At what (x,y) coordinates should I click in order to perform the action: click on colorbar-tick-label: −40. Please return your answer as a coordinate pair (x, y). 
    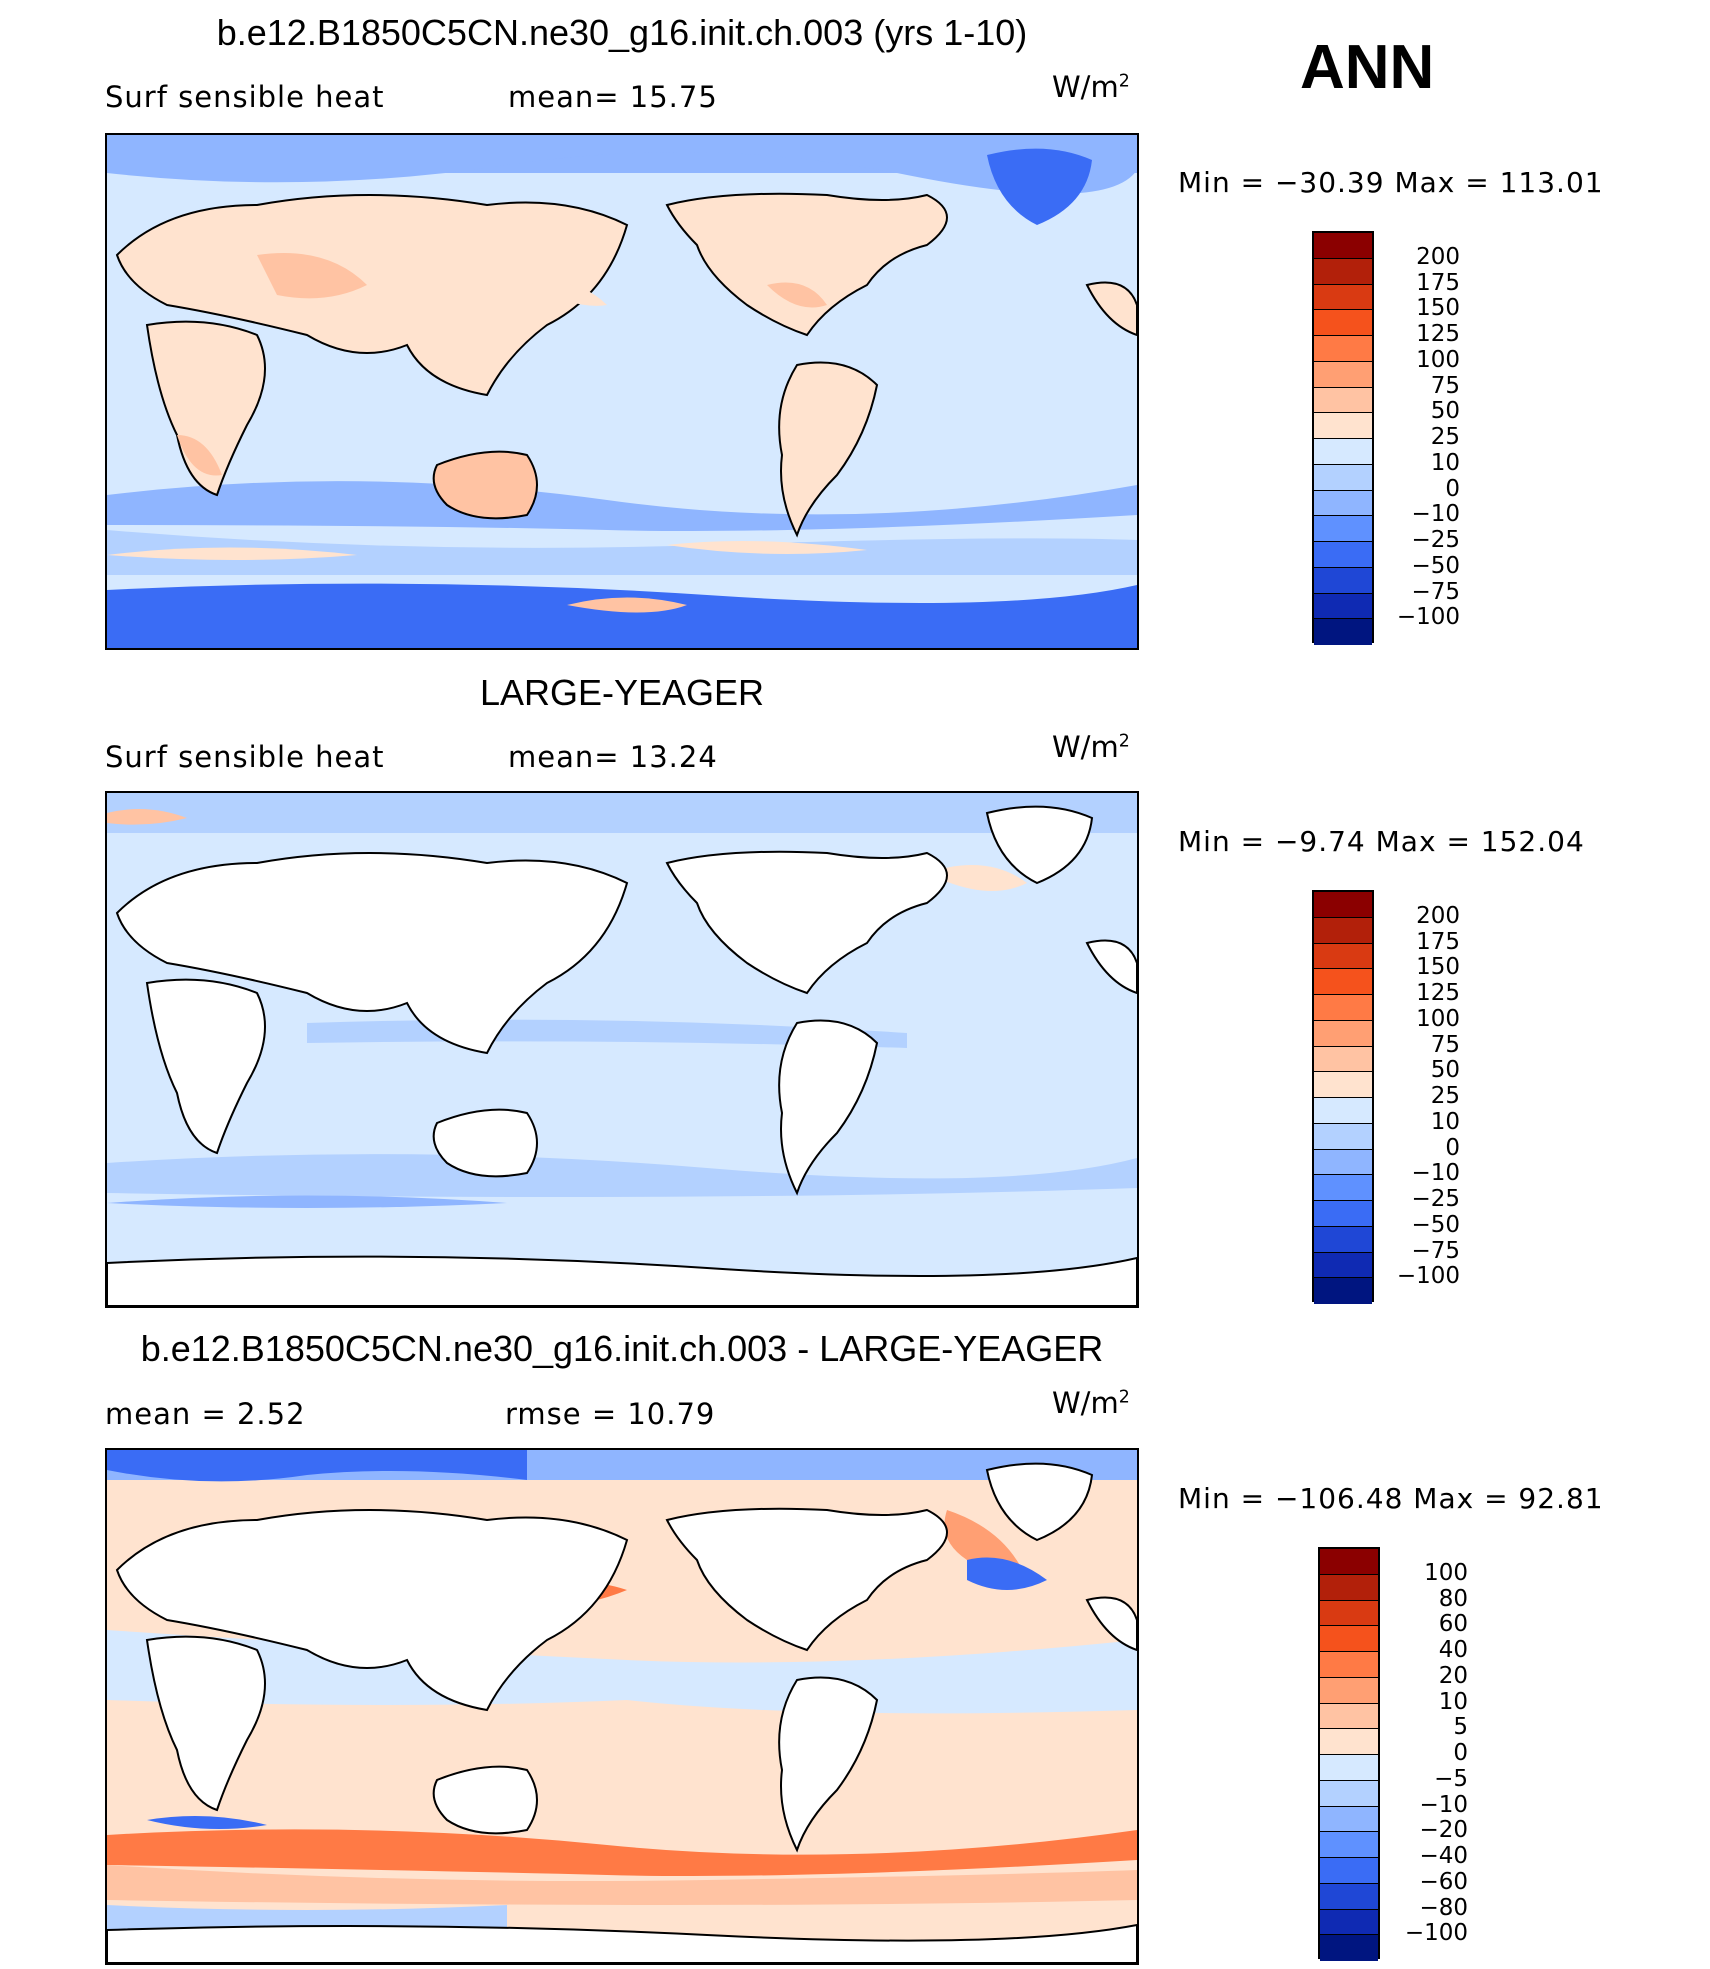
    Looking at the image, I should click on (1443, 1856).